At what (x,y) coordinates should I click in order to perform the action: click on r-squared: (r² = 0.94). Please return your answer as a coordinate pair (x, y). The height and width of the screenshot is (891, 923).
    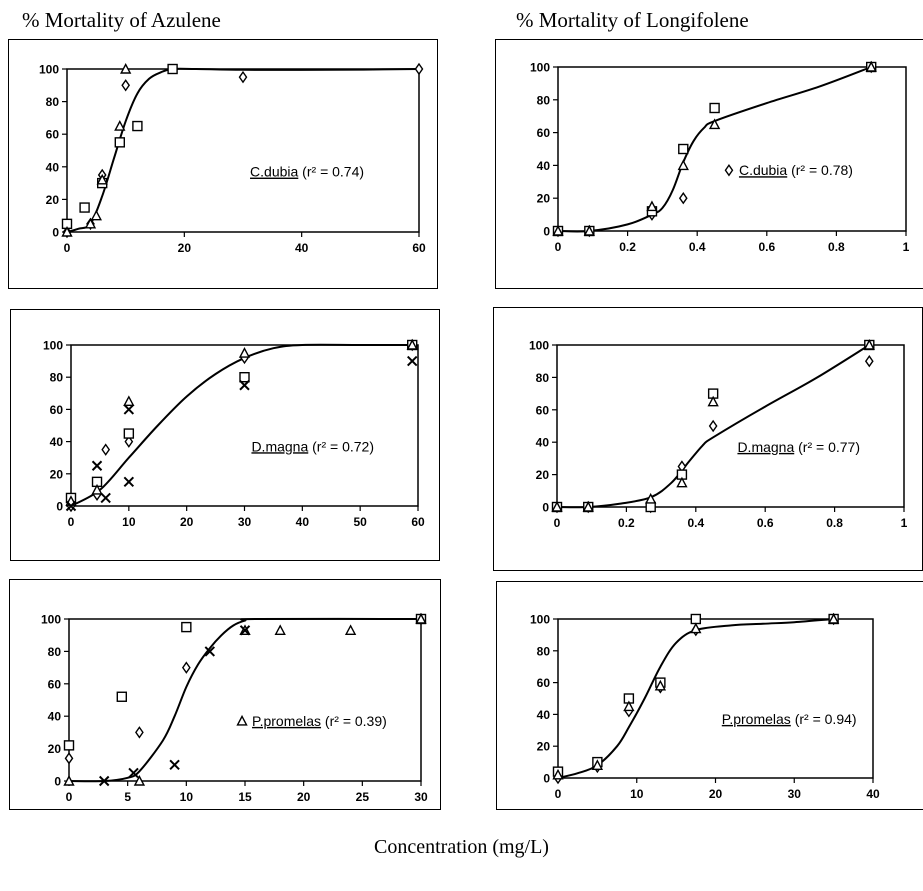
    Looking at the image, I should click on (824, 719).